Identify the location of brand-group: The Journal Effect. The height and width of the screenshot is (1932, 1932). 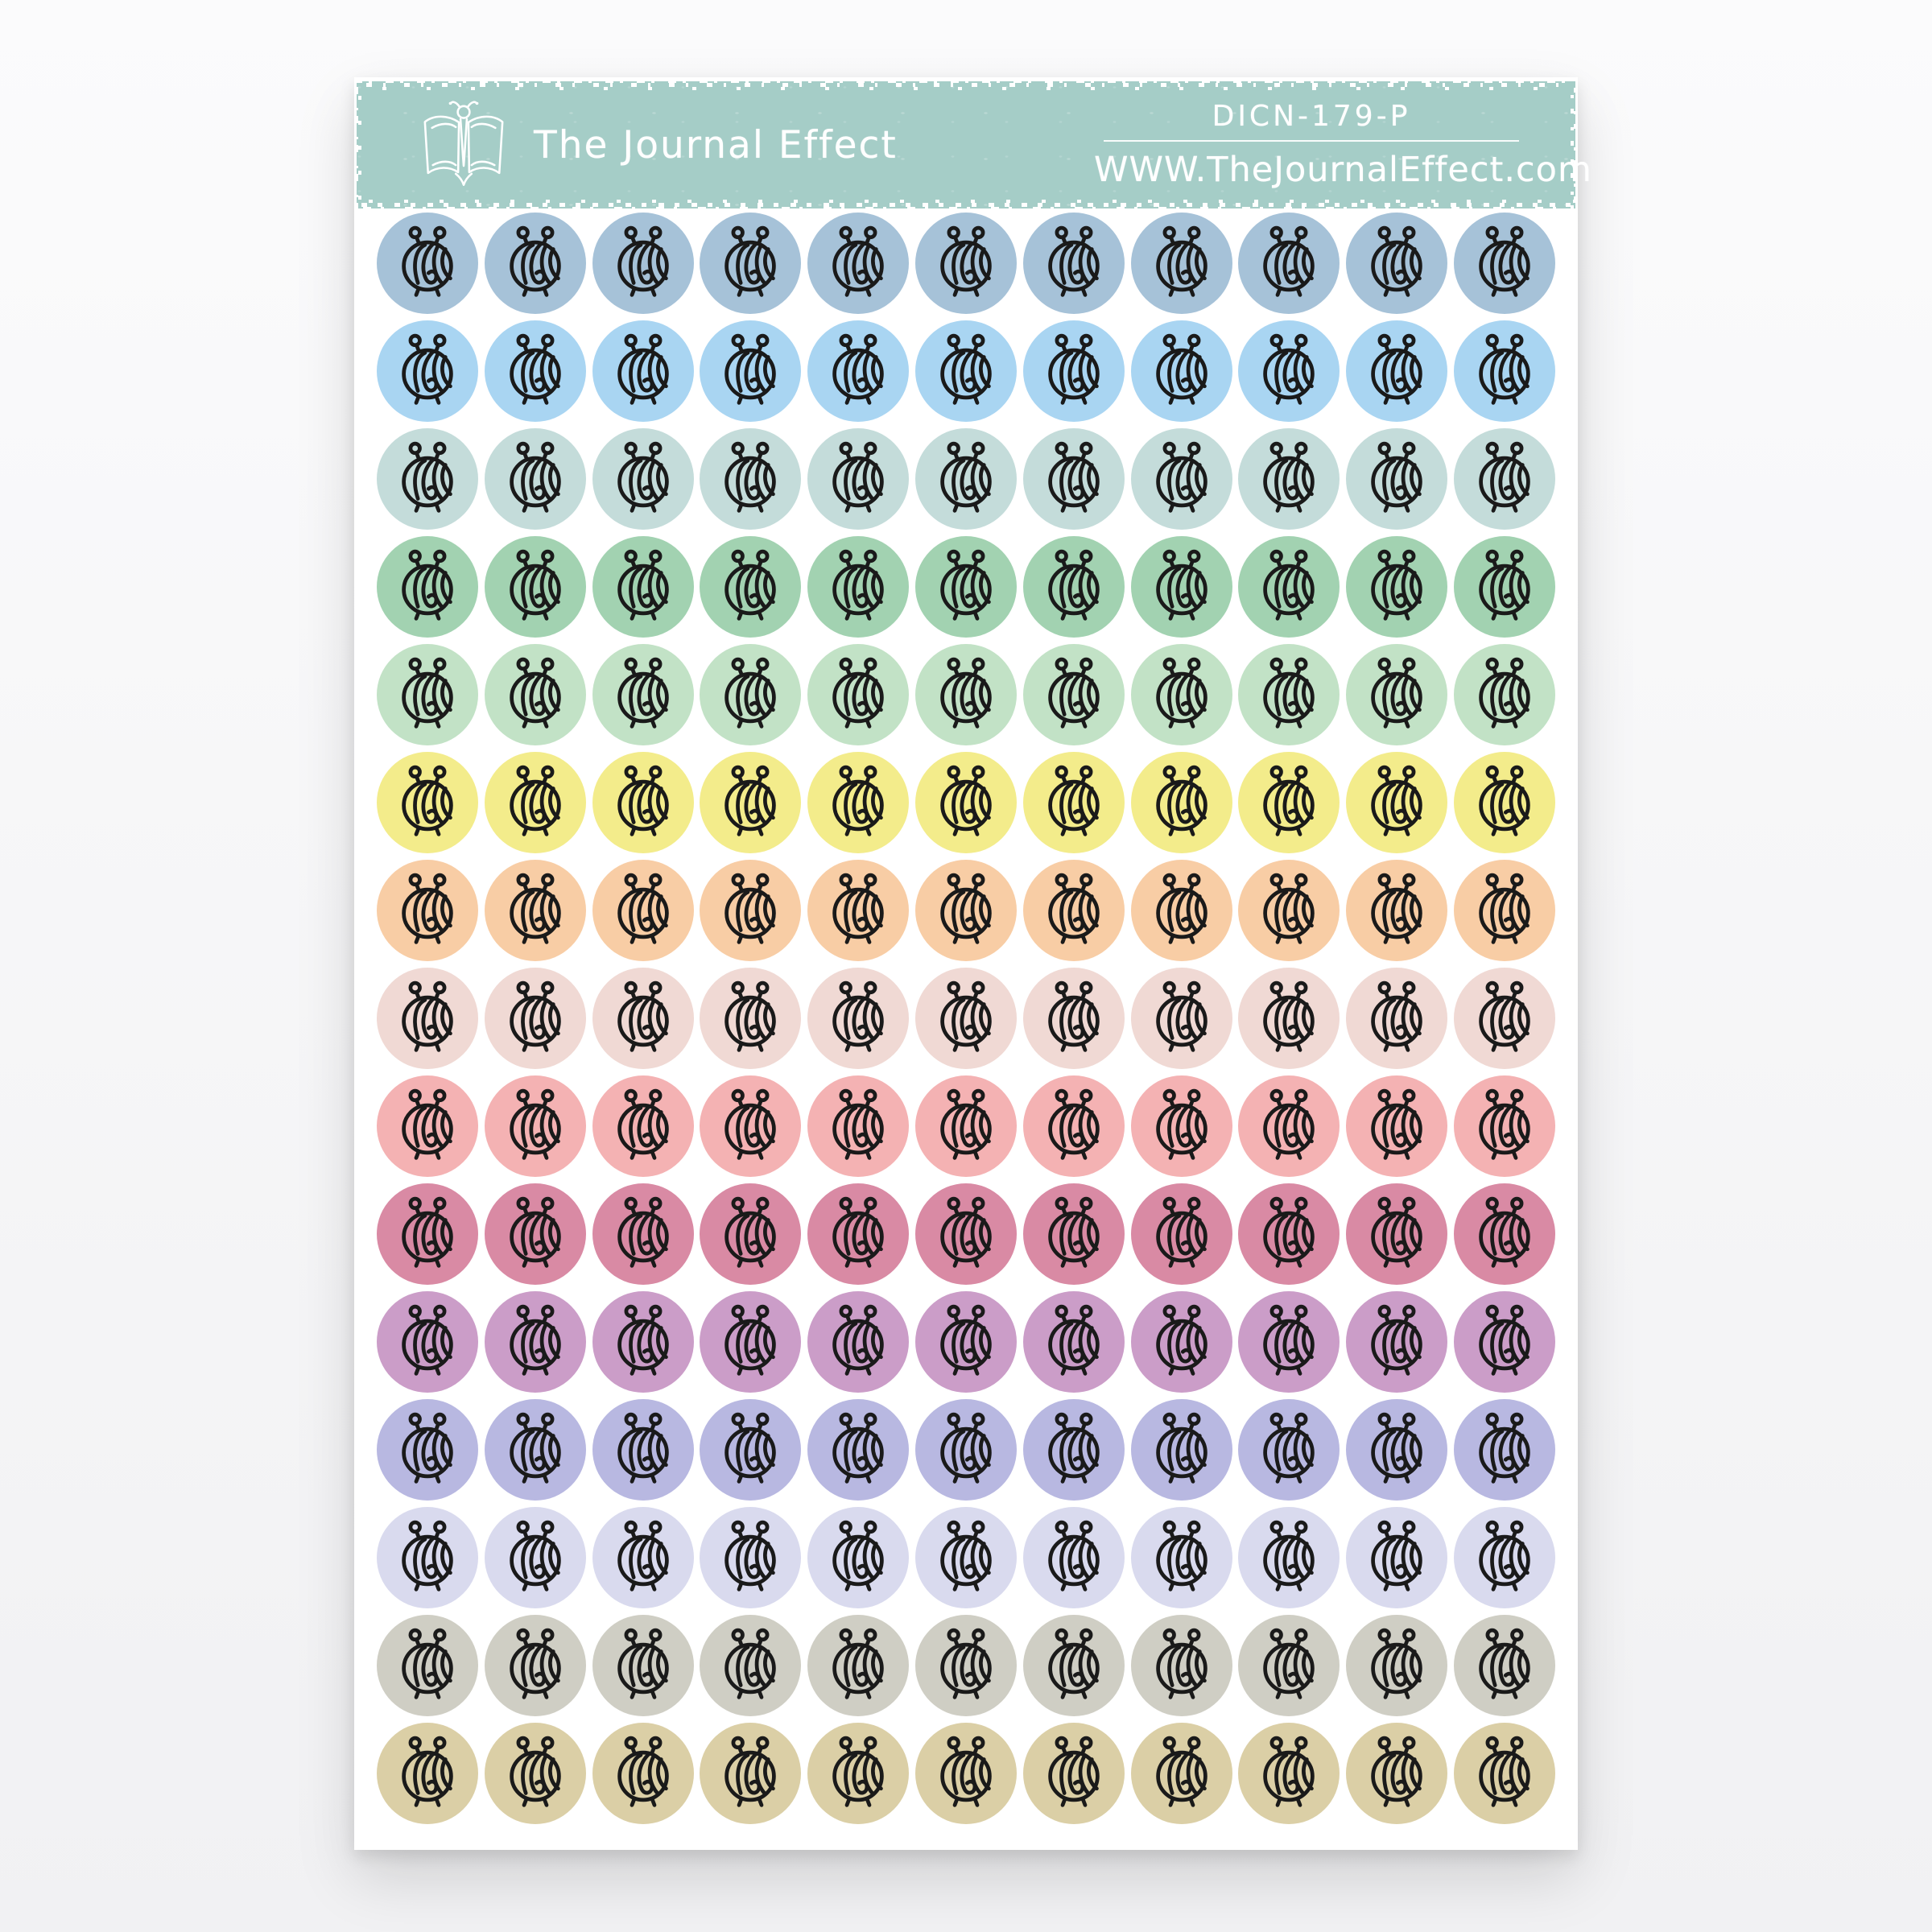
(657, 145).